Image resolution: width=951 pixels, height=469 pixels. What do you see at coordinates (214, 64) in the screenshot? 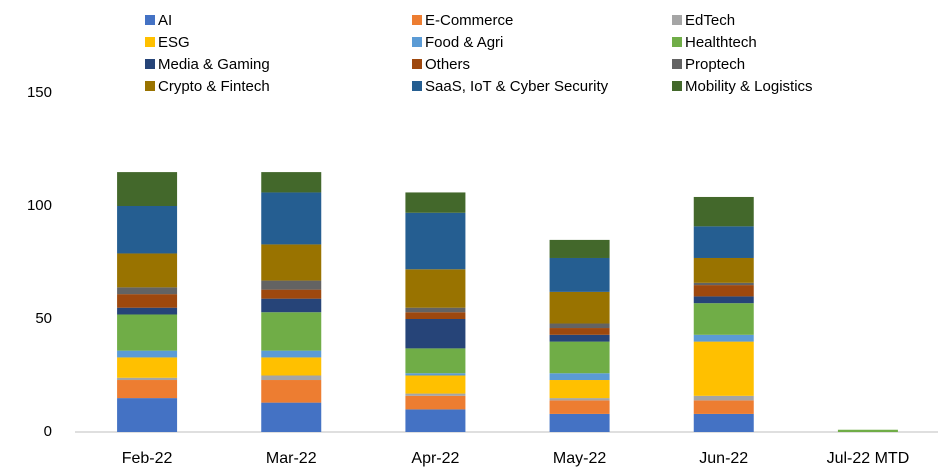
I see `legend-label: Media & Gaming` at bounding box center [214, 64].